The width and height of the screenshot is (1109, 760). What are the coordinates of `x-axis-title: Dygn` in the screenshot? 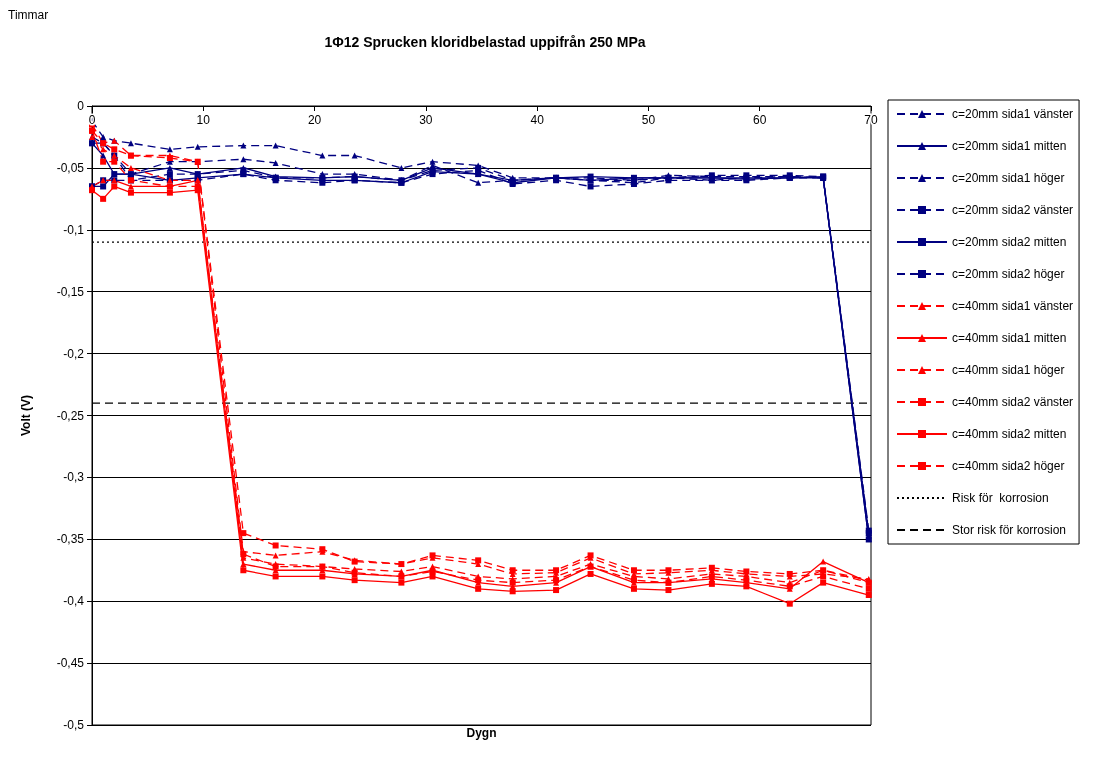 It's located at (481, 733).